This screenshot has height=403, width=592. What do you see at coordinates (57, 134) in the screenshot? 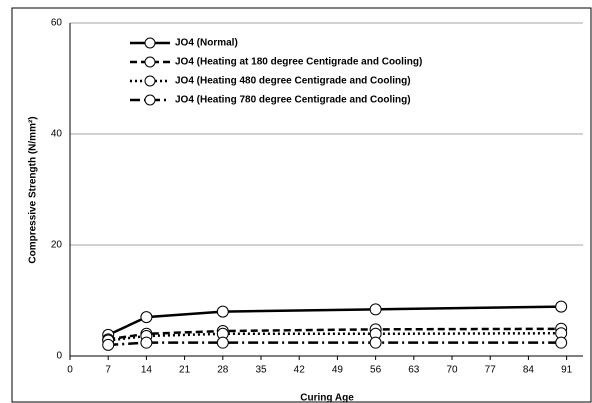
I see `y-tick-label: 40` at bounding box center [57, 134].